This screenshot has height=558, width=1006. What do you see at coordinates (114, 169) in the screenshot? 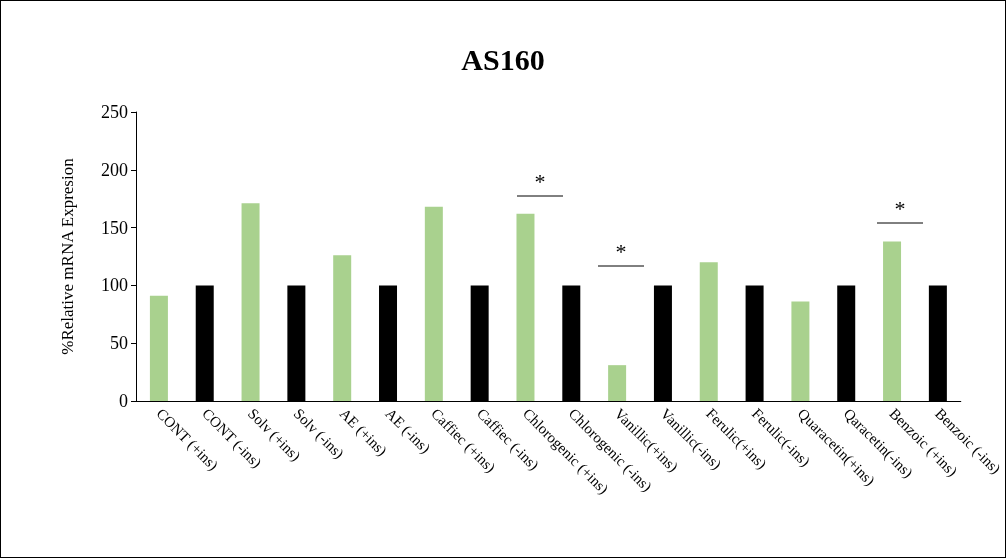
I see `y-tick-label: 200` at bounding box center [114, 169].